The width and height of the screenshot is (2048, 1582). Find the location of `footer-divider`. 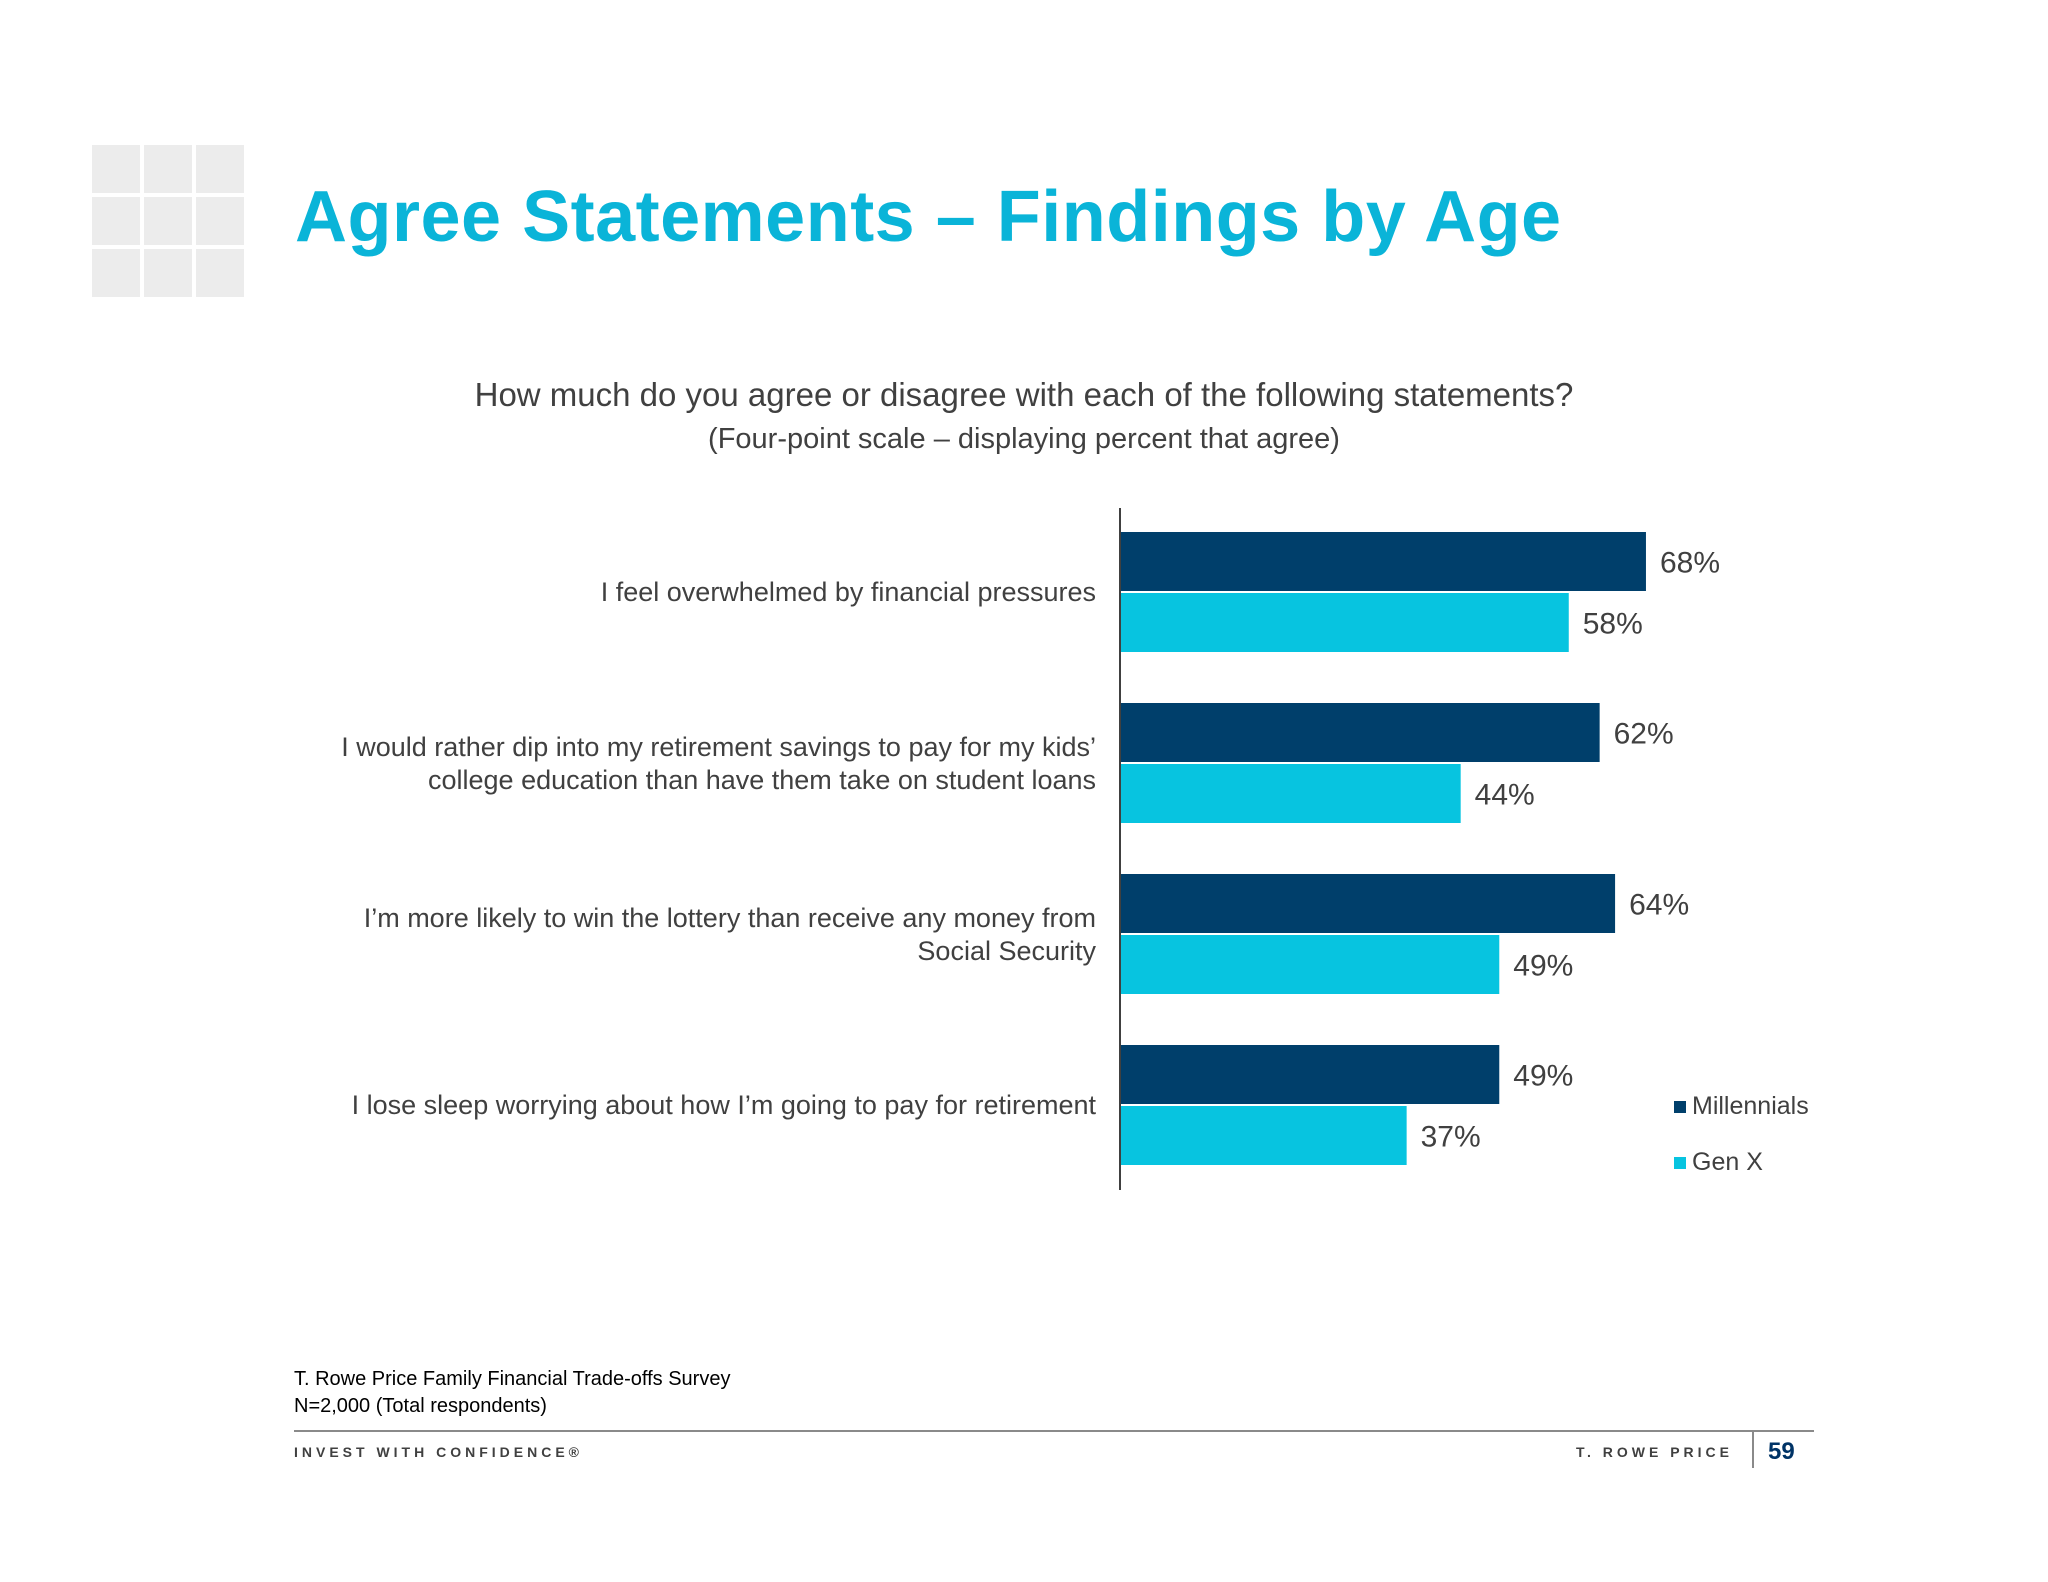

footer-divider is located at coordinates (1054, 1431).